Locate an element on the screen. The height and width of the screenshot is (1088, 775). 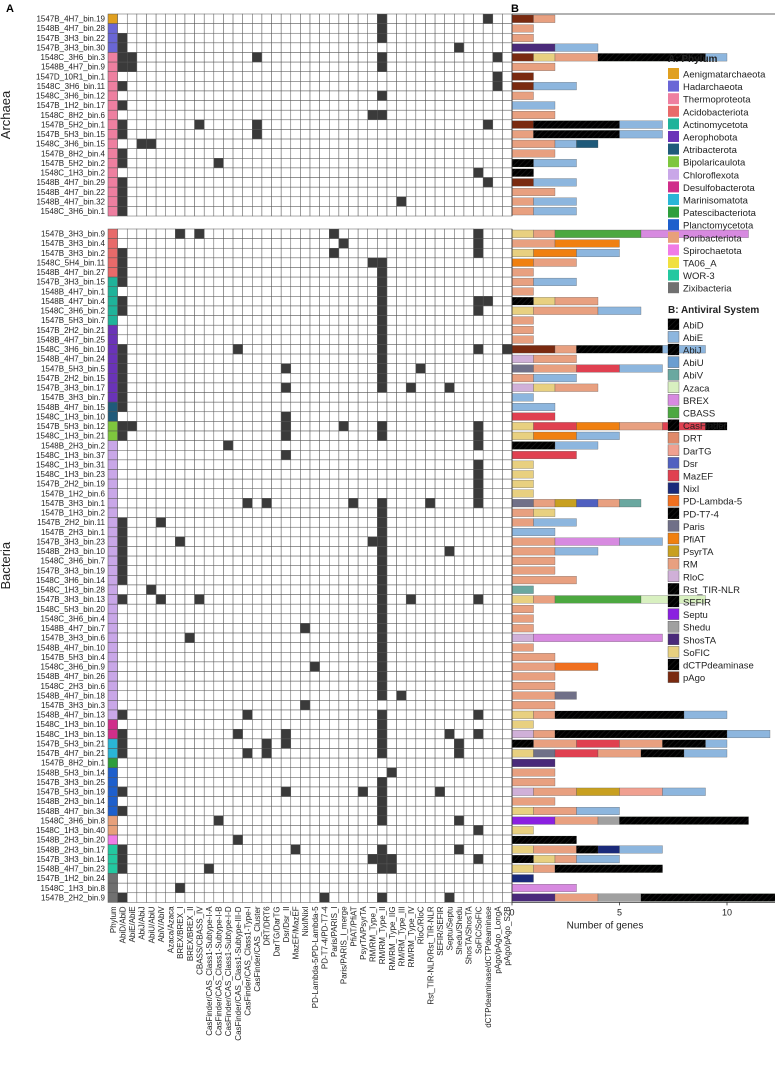
legend-label: Acidobacteriota is located at coordinates (716, 112).